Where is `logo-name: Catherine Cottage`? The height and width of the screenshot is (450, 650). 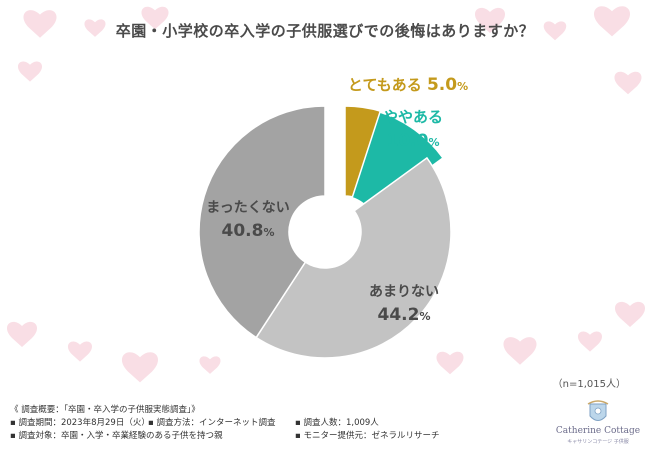 logo-name: Catherine Cottage is located at coordinates (598, 431).